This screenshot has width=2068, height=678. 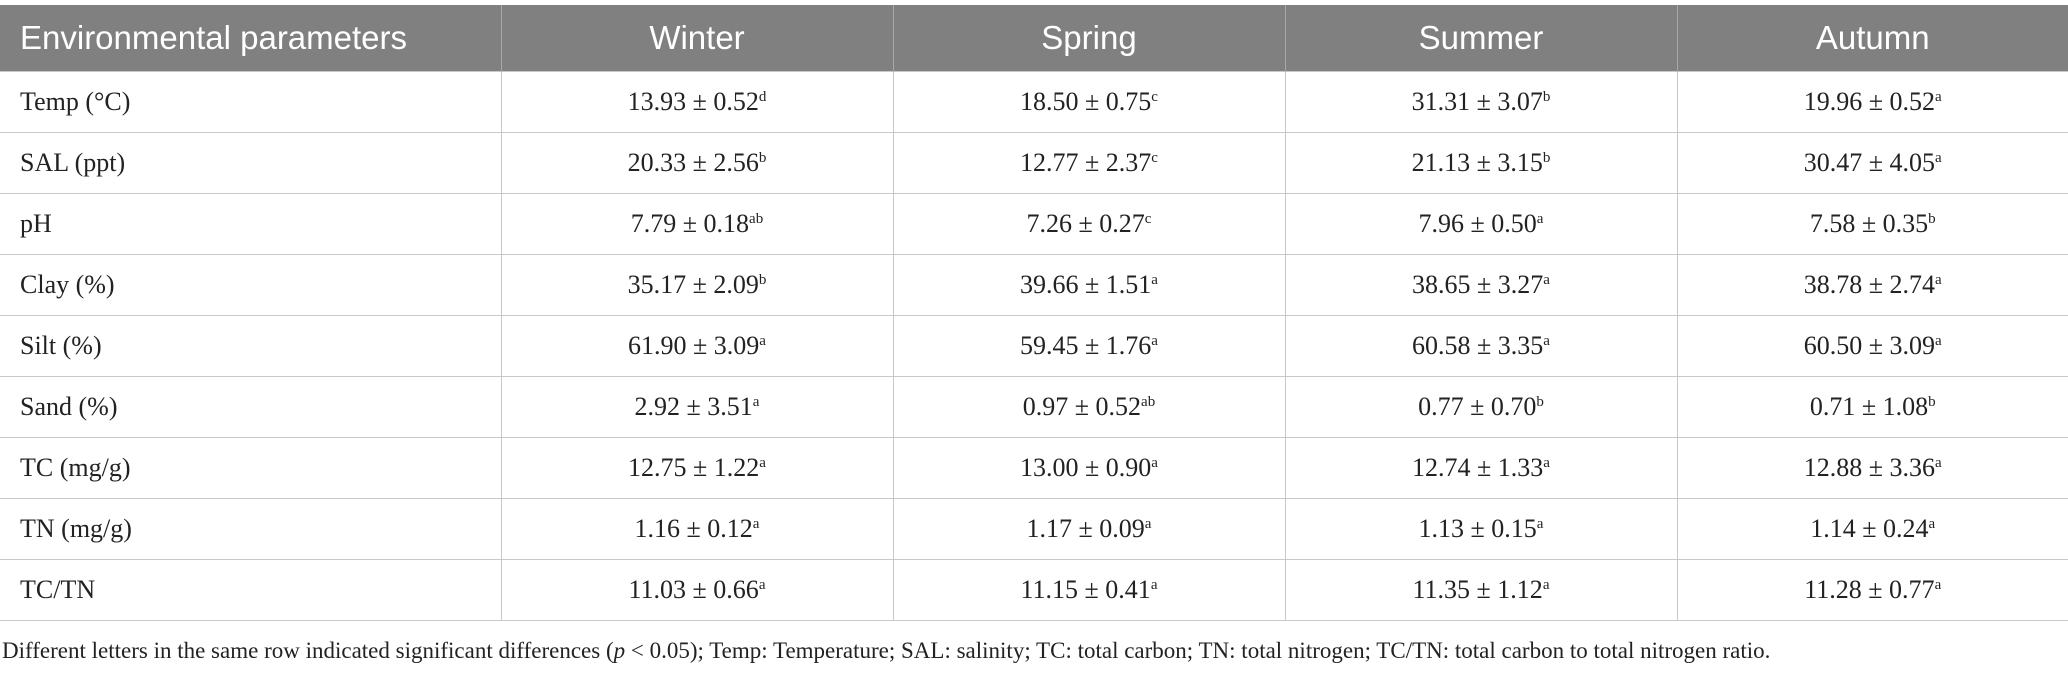 What do you see at coordinates (1082, 406) in the screenshot?
I see `cell-value: 0.97 ± 0.52` at bounding box center [1082, 406].